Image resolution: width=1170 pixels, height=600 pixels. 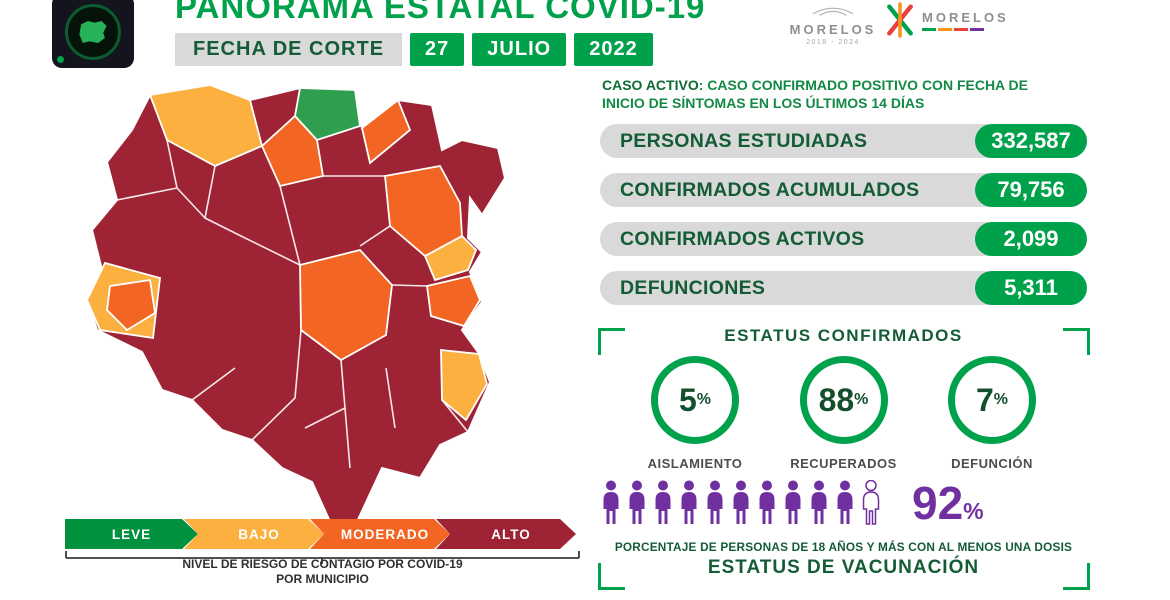 What do you see at coordinates (1031, 190) in the screenshot?
I see `stat-value: 79,756` at bounding box center [1031, 190].